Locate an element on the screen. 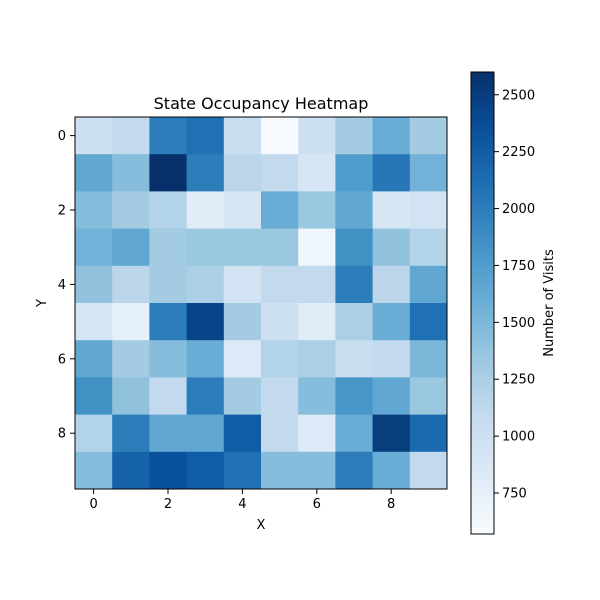 The height and width of the screenshot is (600, 600). heatmap-cell-r1-c2 is located at coordinates (168, 173).